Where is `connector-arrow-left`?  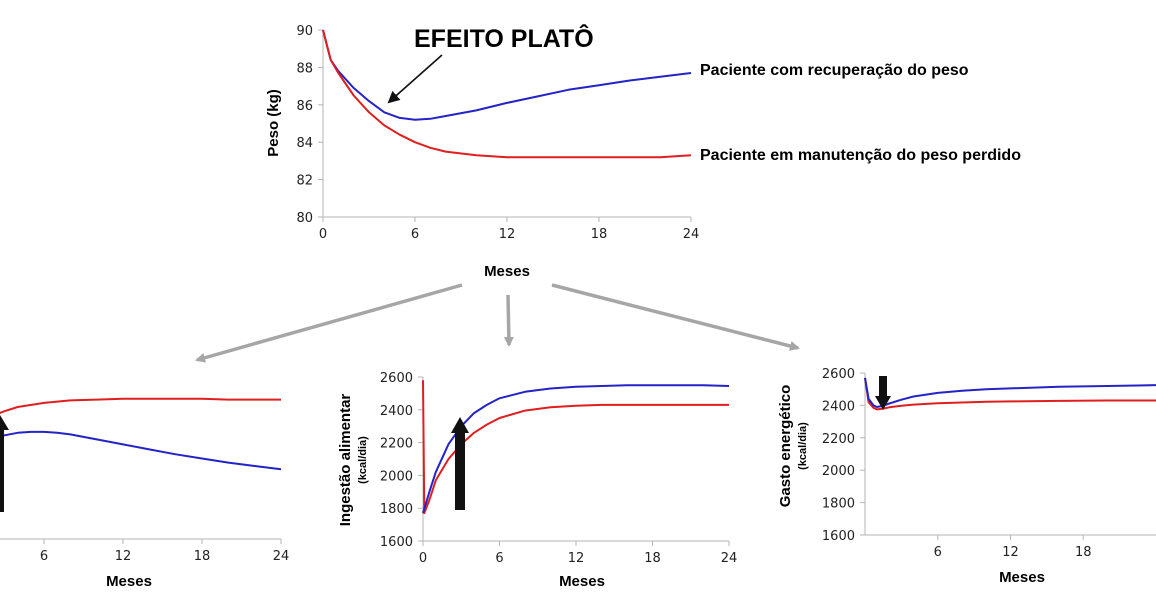
connector-arrow-left is located at coordinates (329, 323).